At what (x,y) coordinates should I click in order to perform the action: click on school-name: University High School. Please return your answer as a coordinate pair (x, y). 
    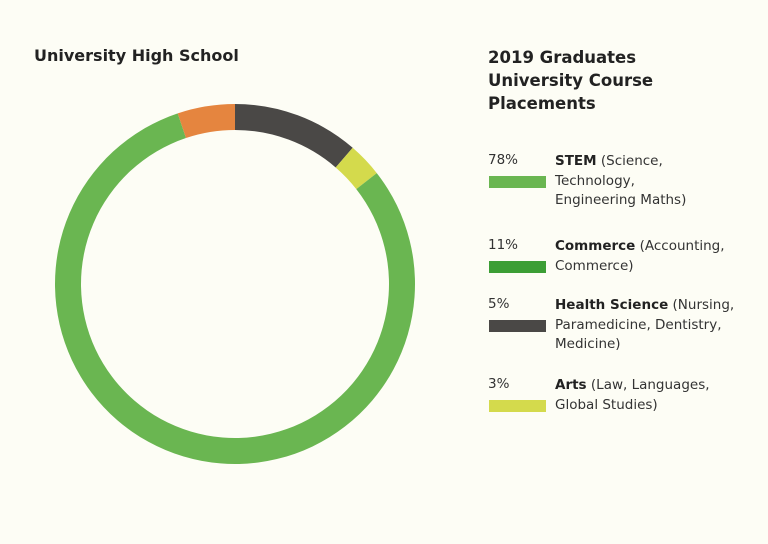
    Looking at the image, I should click on (136, 55).